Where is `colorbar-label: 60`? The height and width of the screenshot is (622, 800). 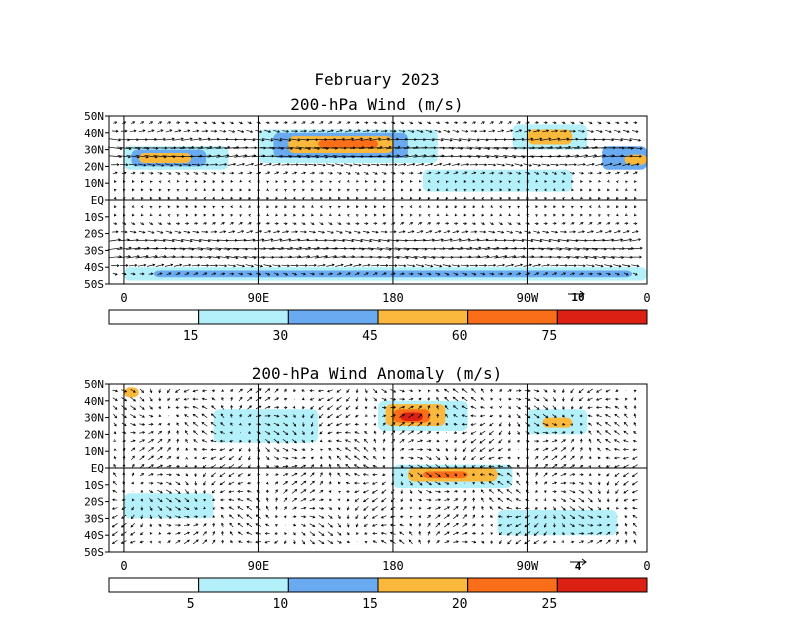
colorbar-label: 60 is located at coordinates (460, 336).